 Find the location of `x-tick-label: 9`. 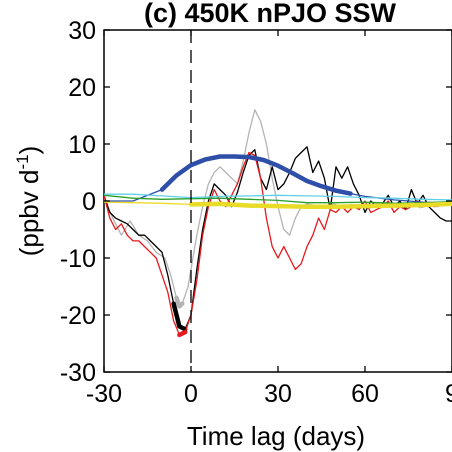

x-tick-label: 9 is located at coordinates (448, 394).